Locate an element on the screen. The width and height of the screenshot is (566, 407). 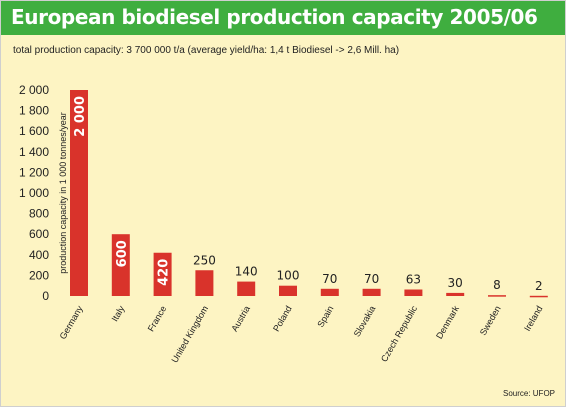
category-label: United Kingdom is located at coordinates (189, 334).